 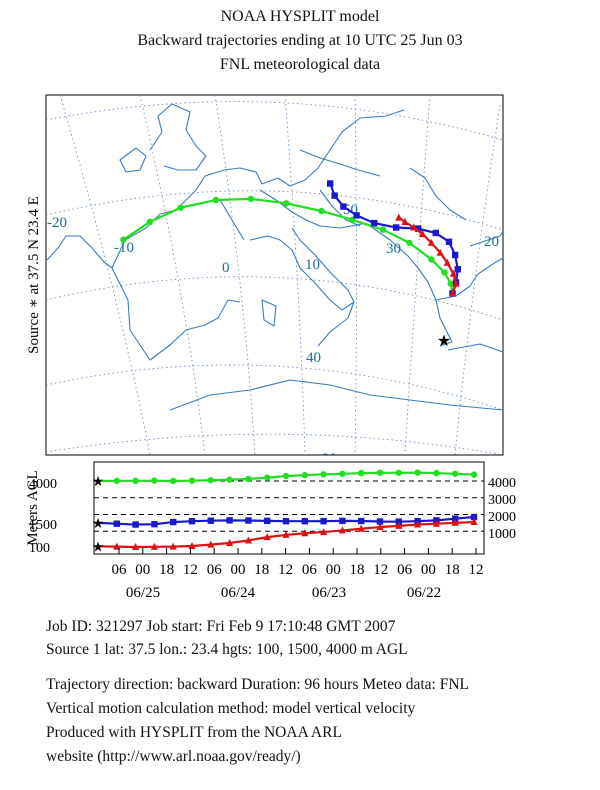 What do you see at coordinates (329, 593) in the screenshot?
I see `date-label-2: 06/23` at bounding box center [329, 593].